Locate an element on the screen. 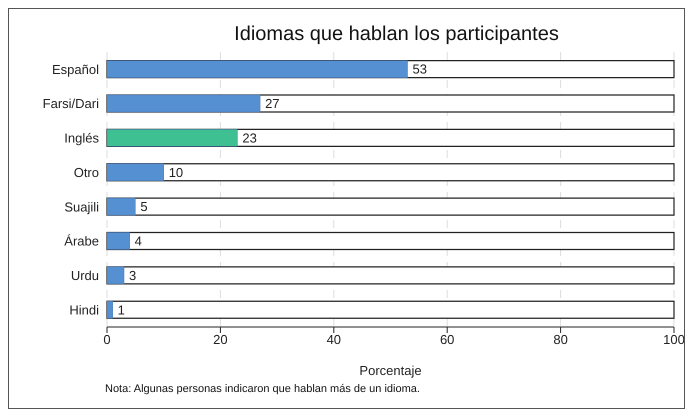 This screenshot has height=417, width=693. y-tick-label: Suajili is located at coordinates (82, 206).